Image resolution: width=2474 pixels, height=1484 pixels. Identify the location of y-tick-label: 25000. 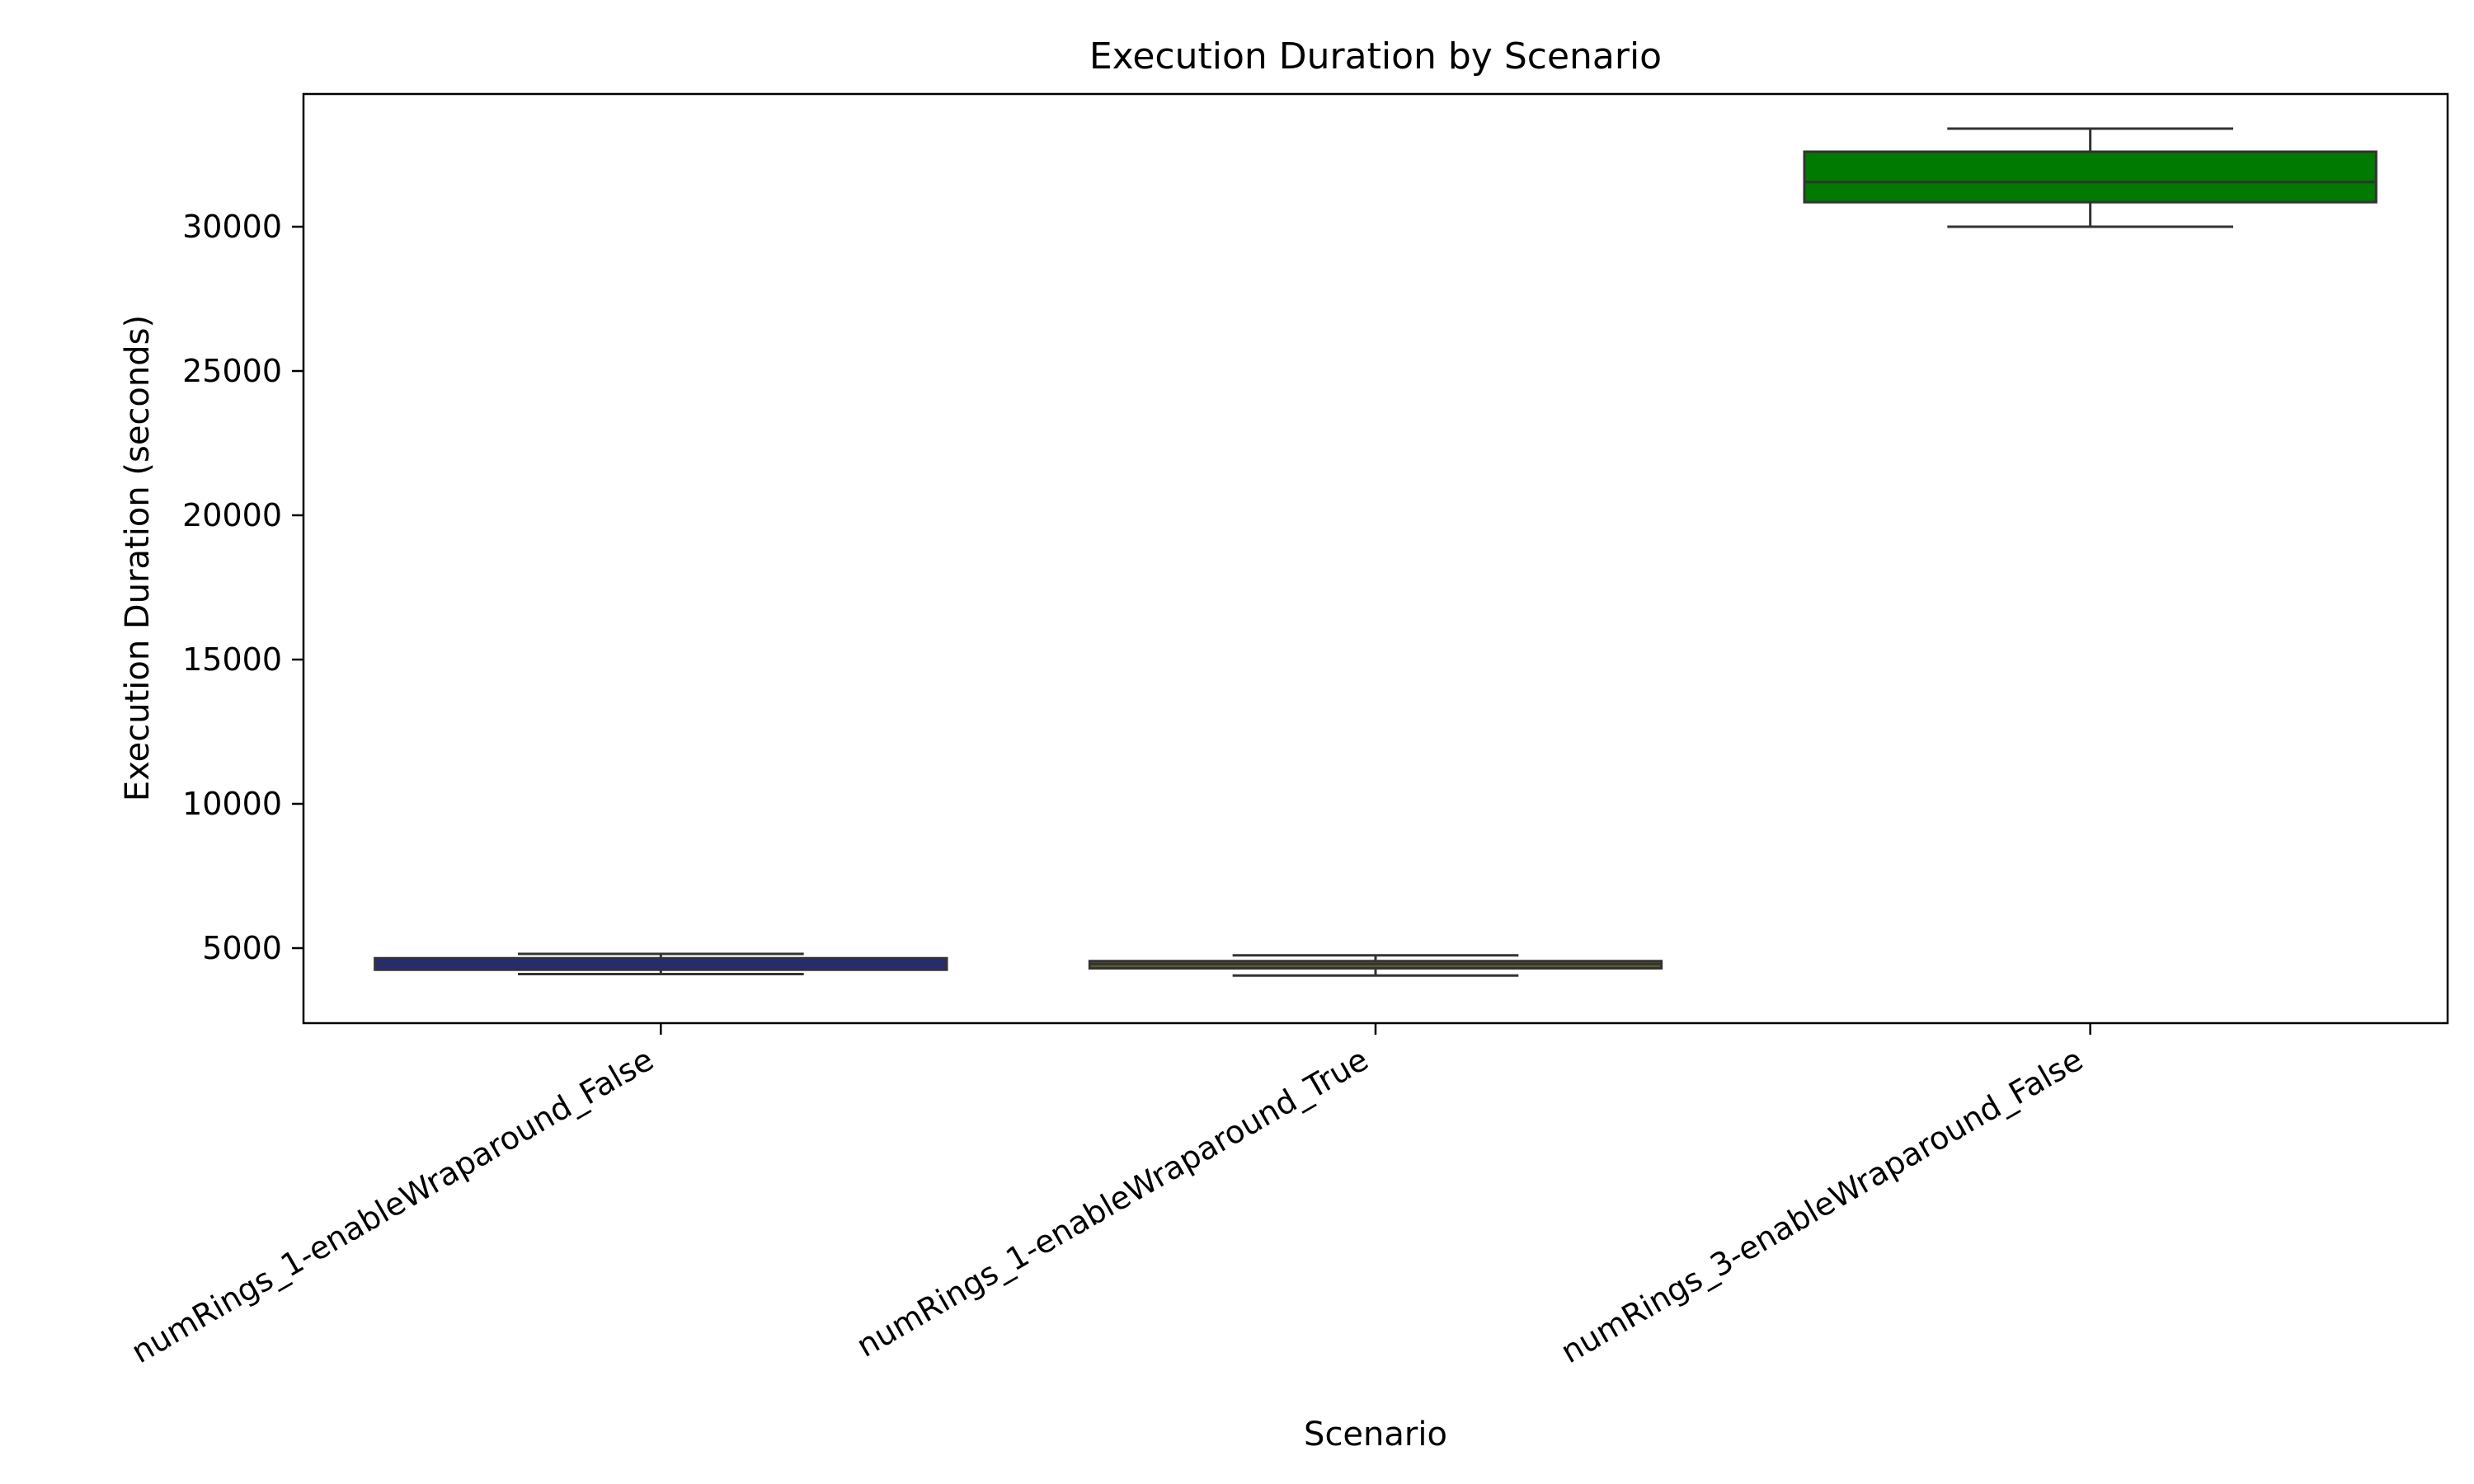
(232, 371).